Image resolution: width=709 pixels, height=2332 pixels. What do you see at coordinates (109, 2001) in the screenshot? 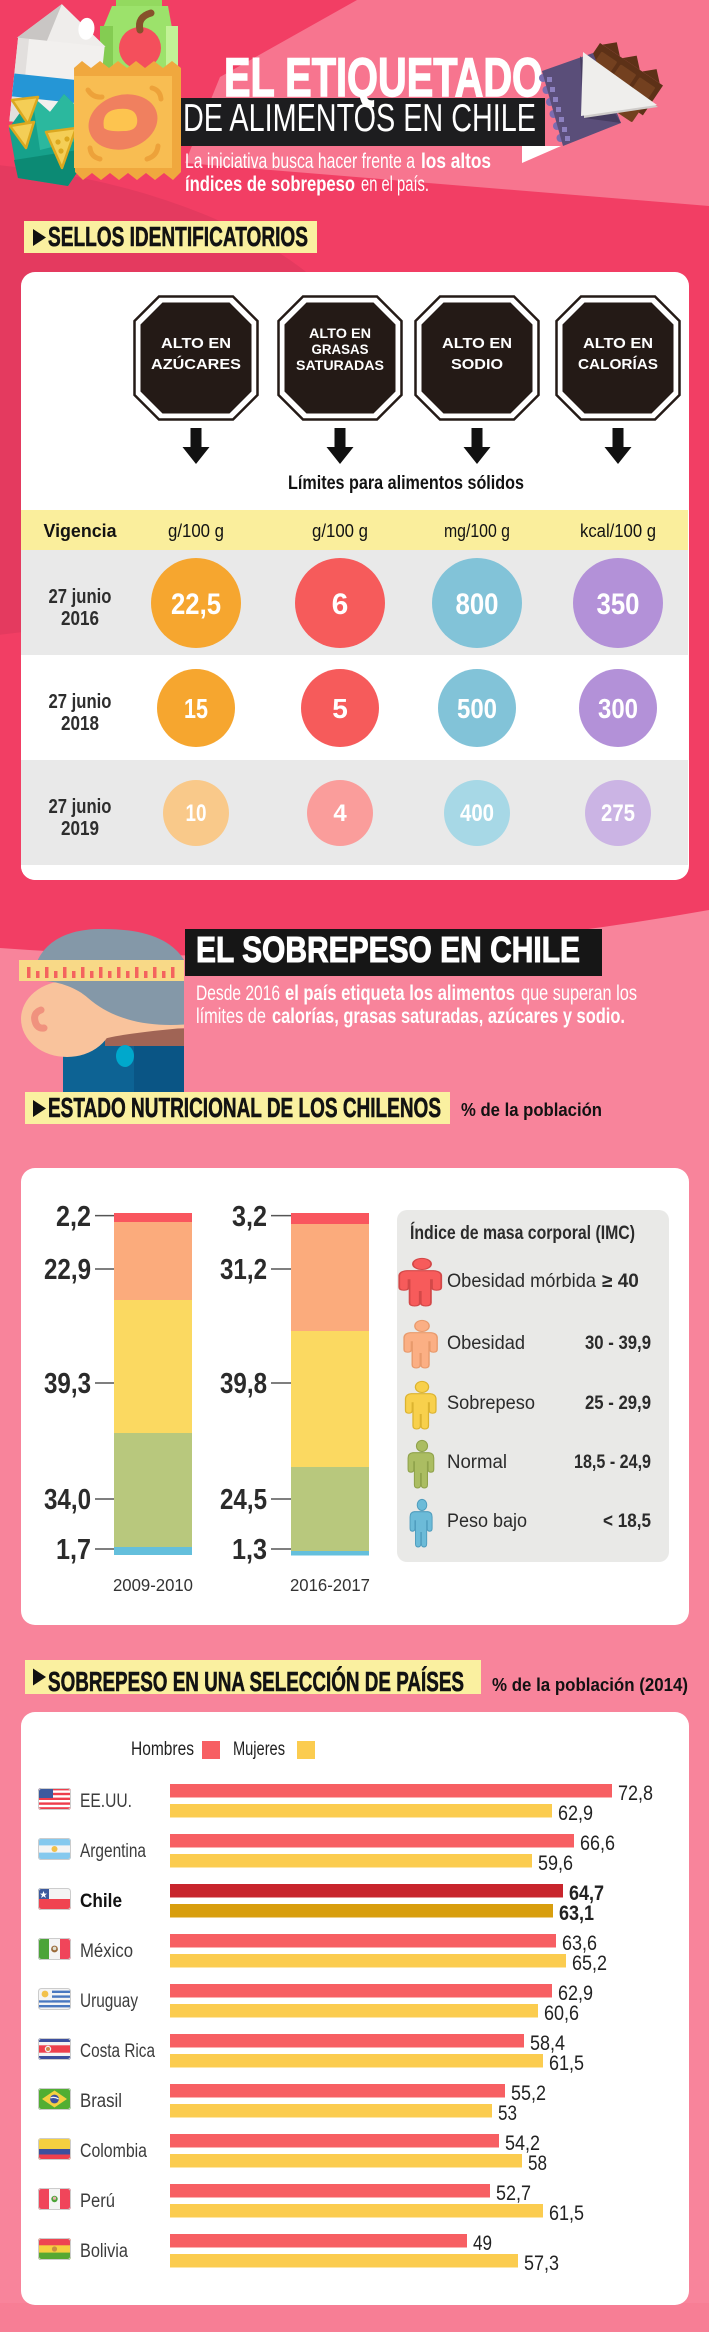
I see `svg-text: Uruguay` at bounding box center [109, 2001].